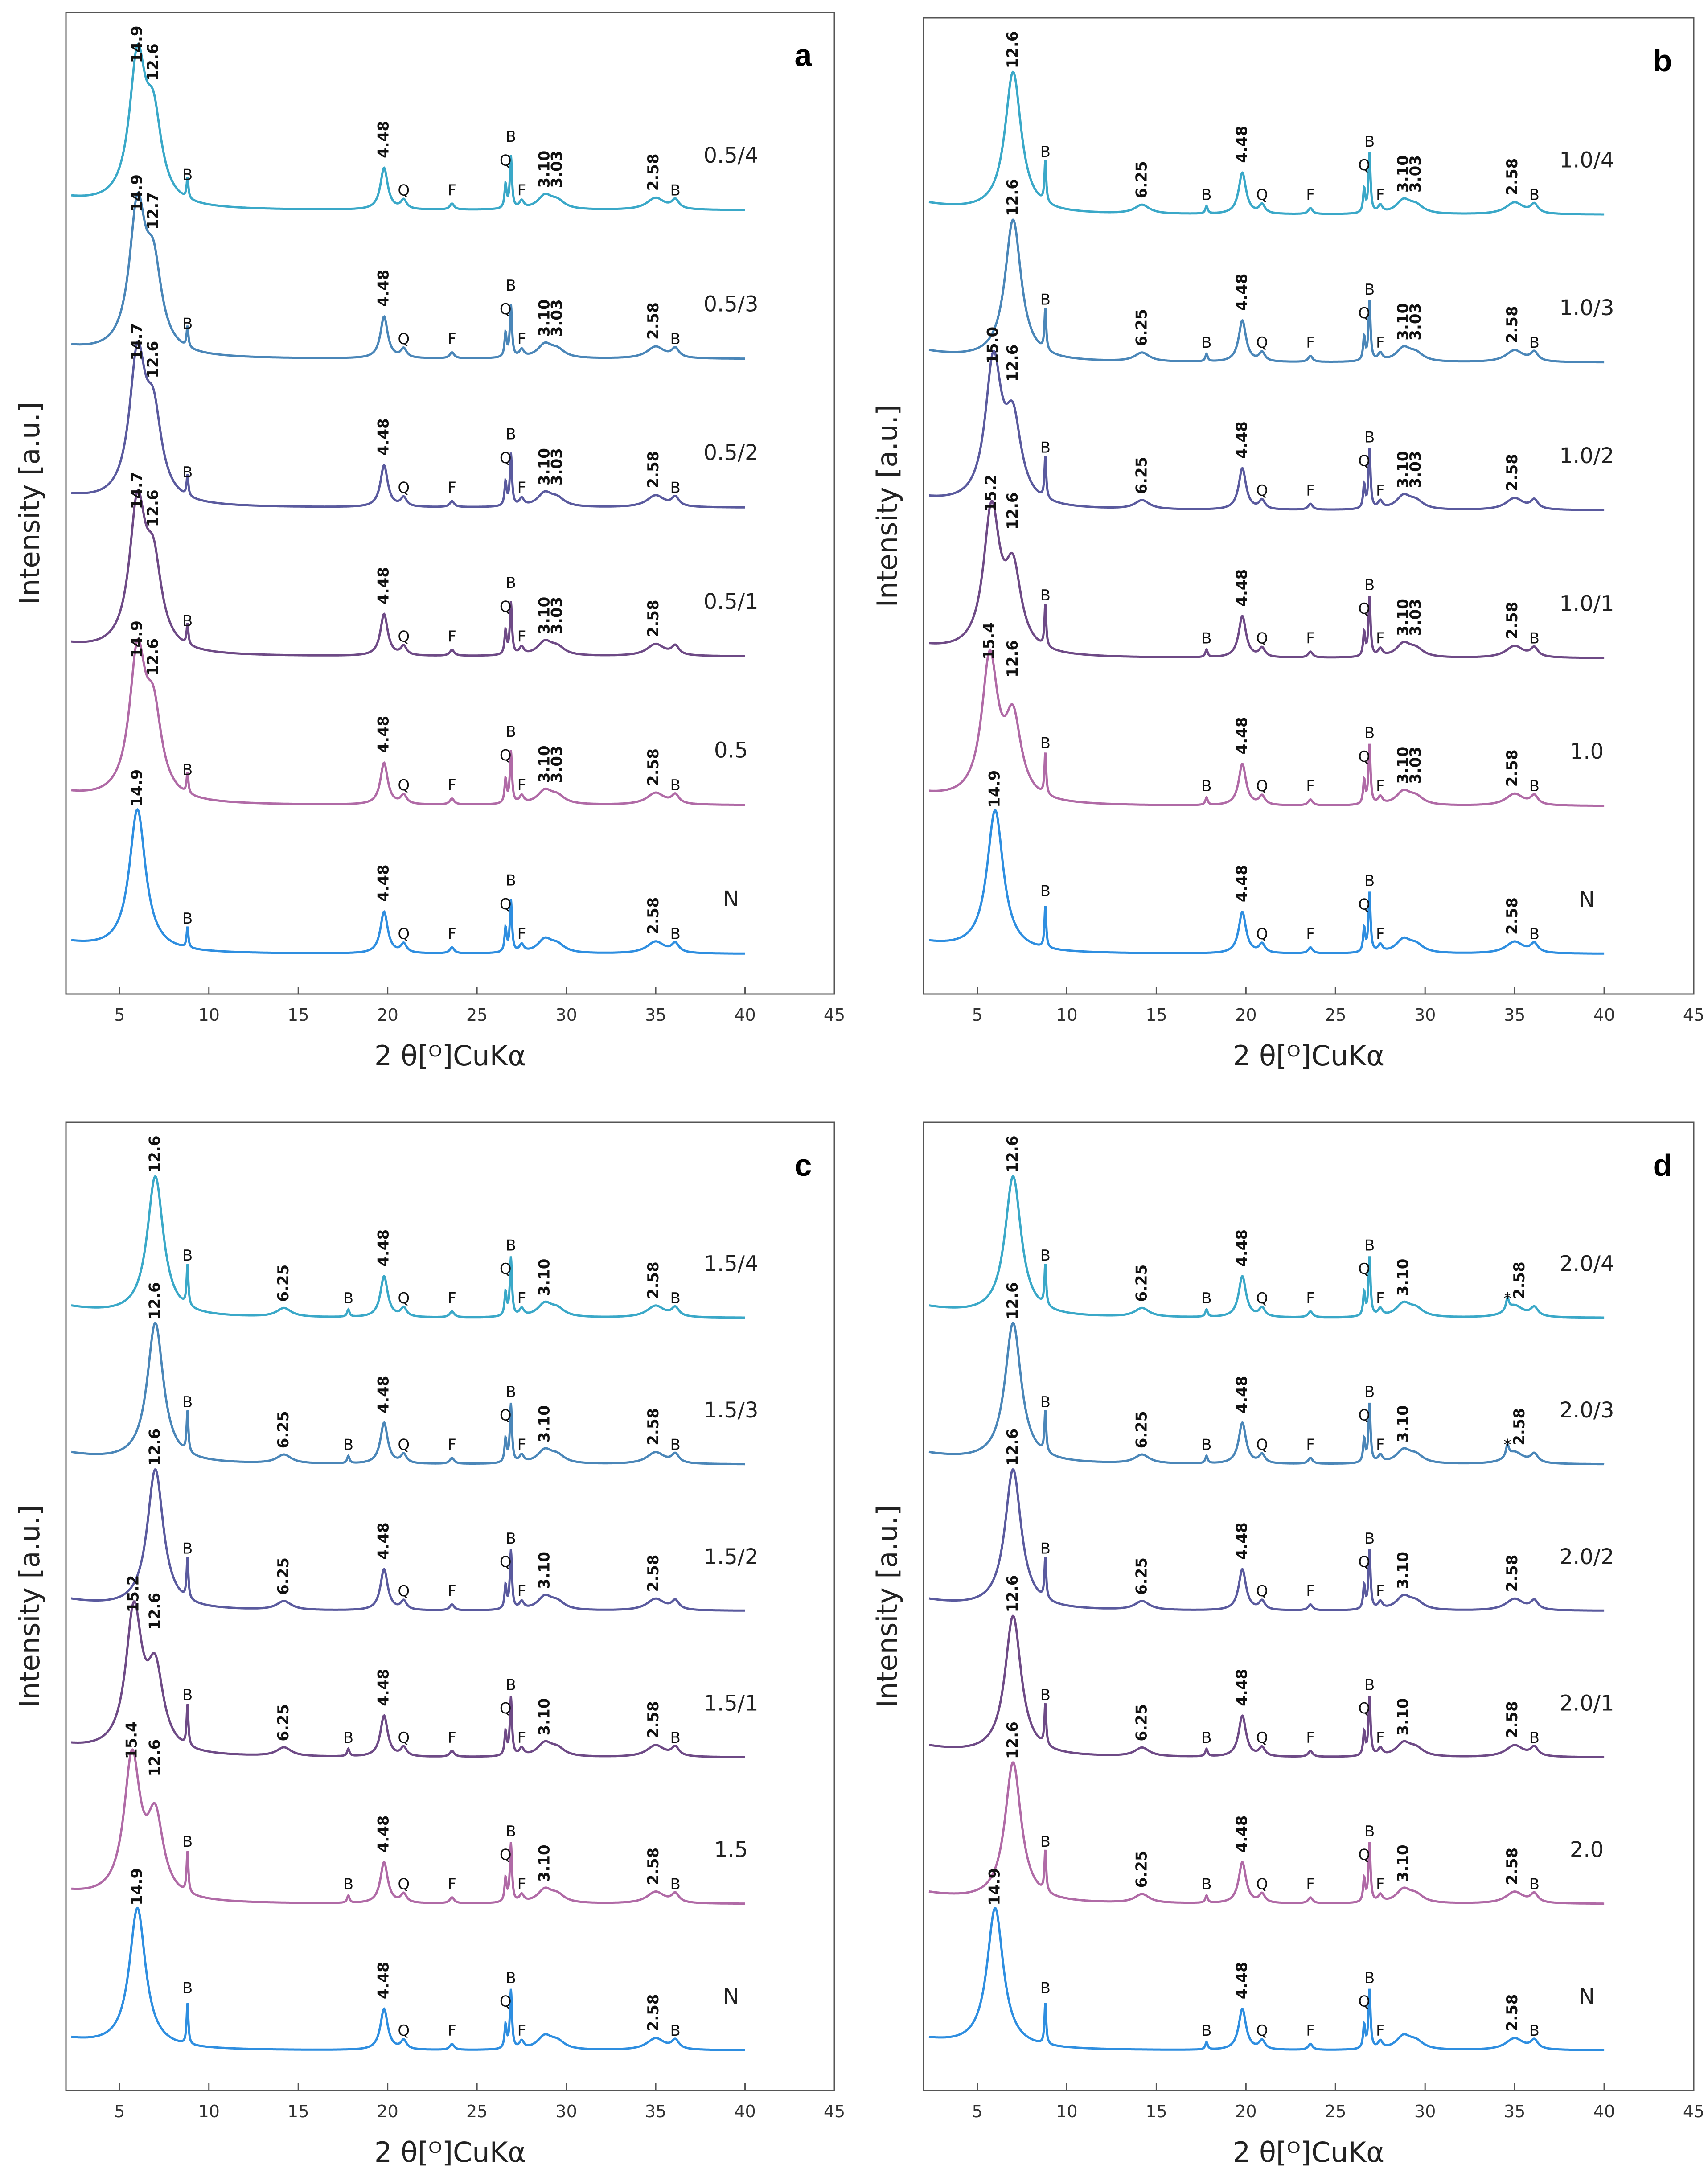  Describe the element at coordinates (730, 155) in the screenshot. I see `sample-label: 0.5/4` at that location.